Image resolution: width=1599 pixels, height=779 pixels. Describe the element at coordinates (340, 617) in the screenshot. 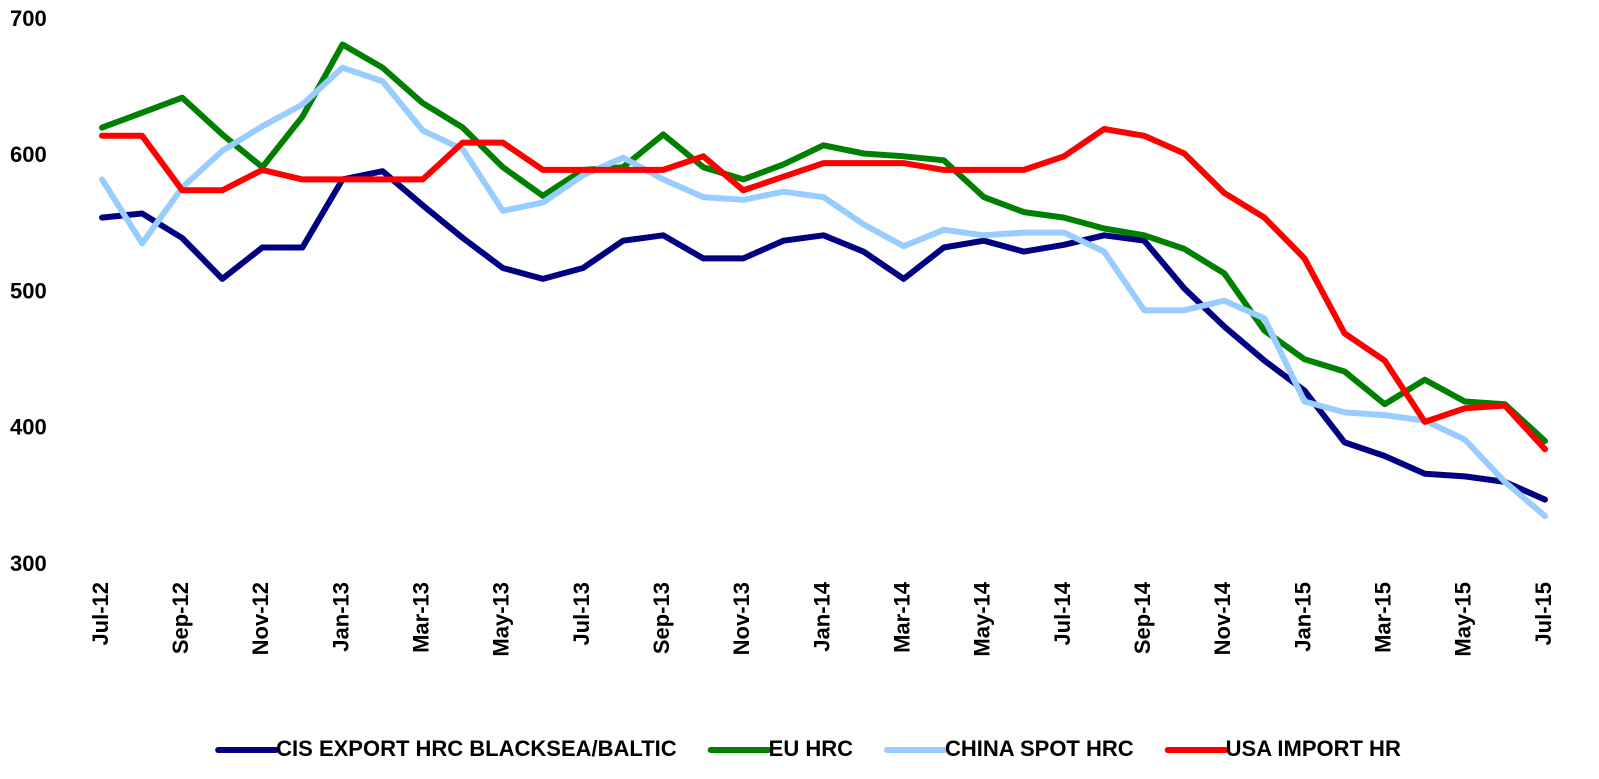

I see `x-tick-label: Jan-13` at that location.